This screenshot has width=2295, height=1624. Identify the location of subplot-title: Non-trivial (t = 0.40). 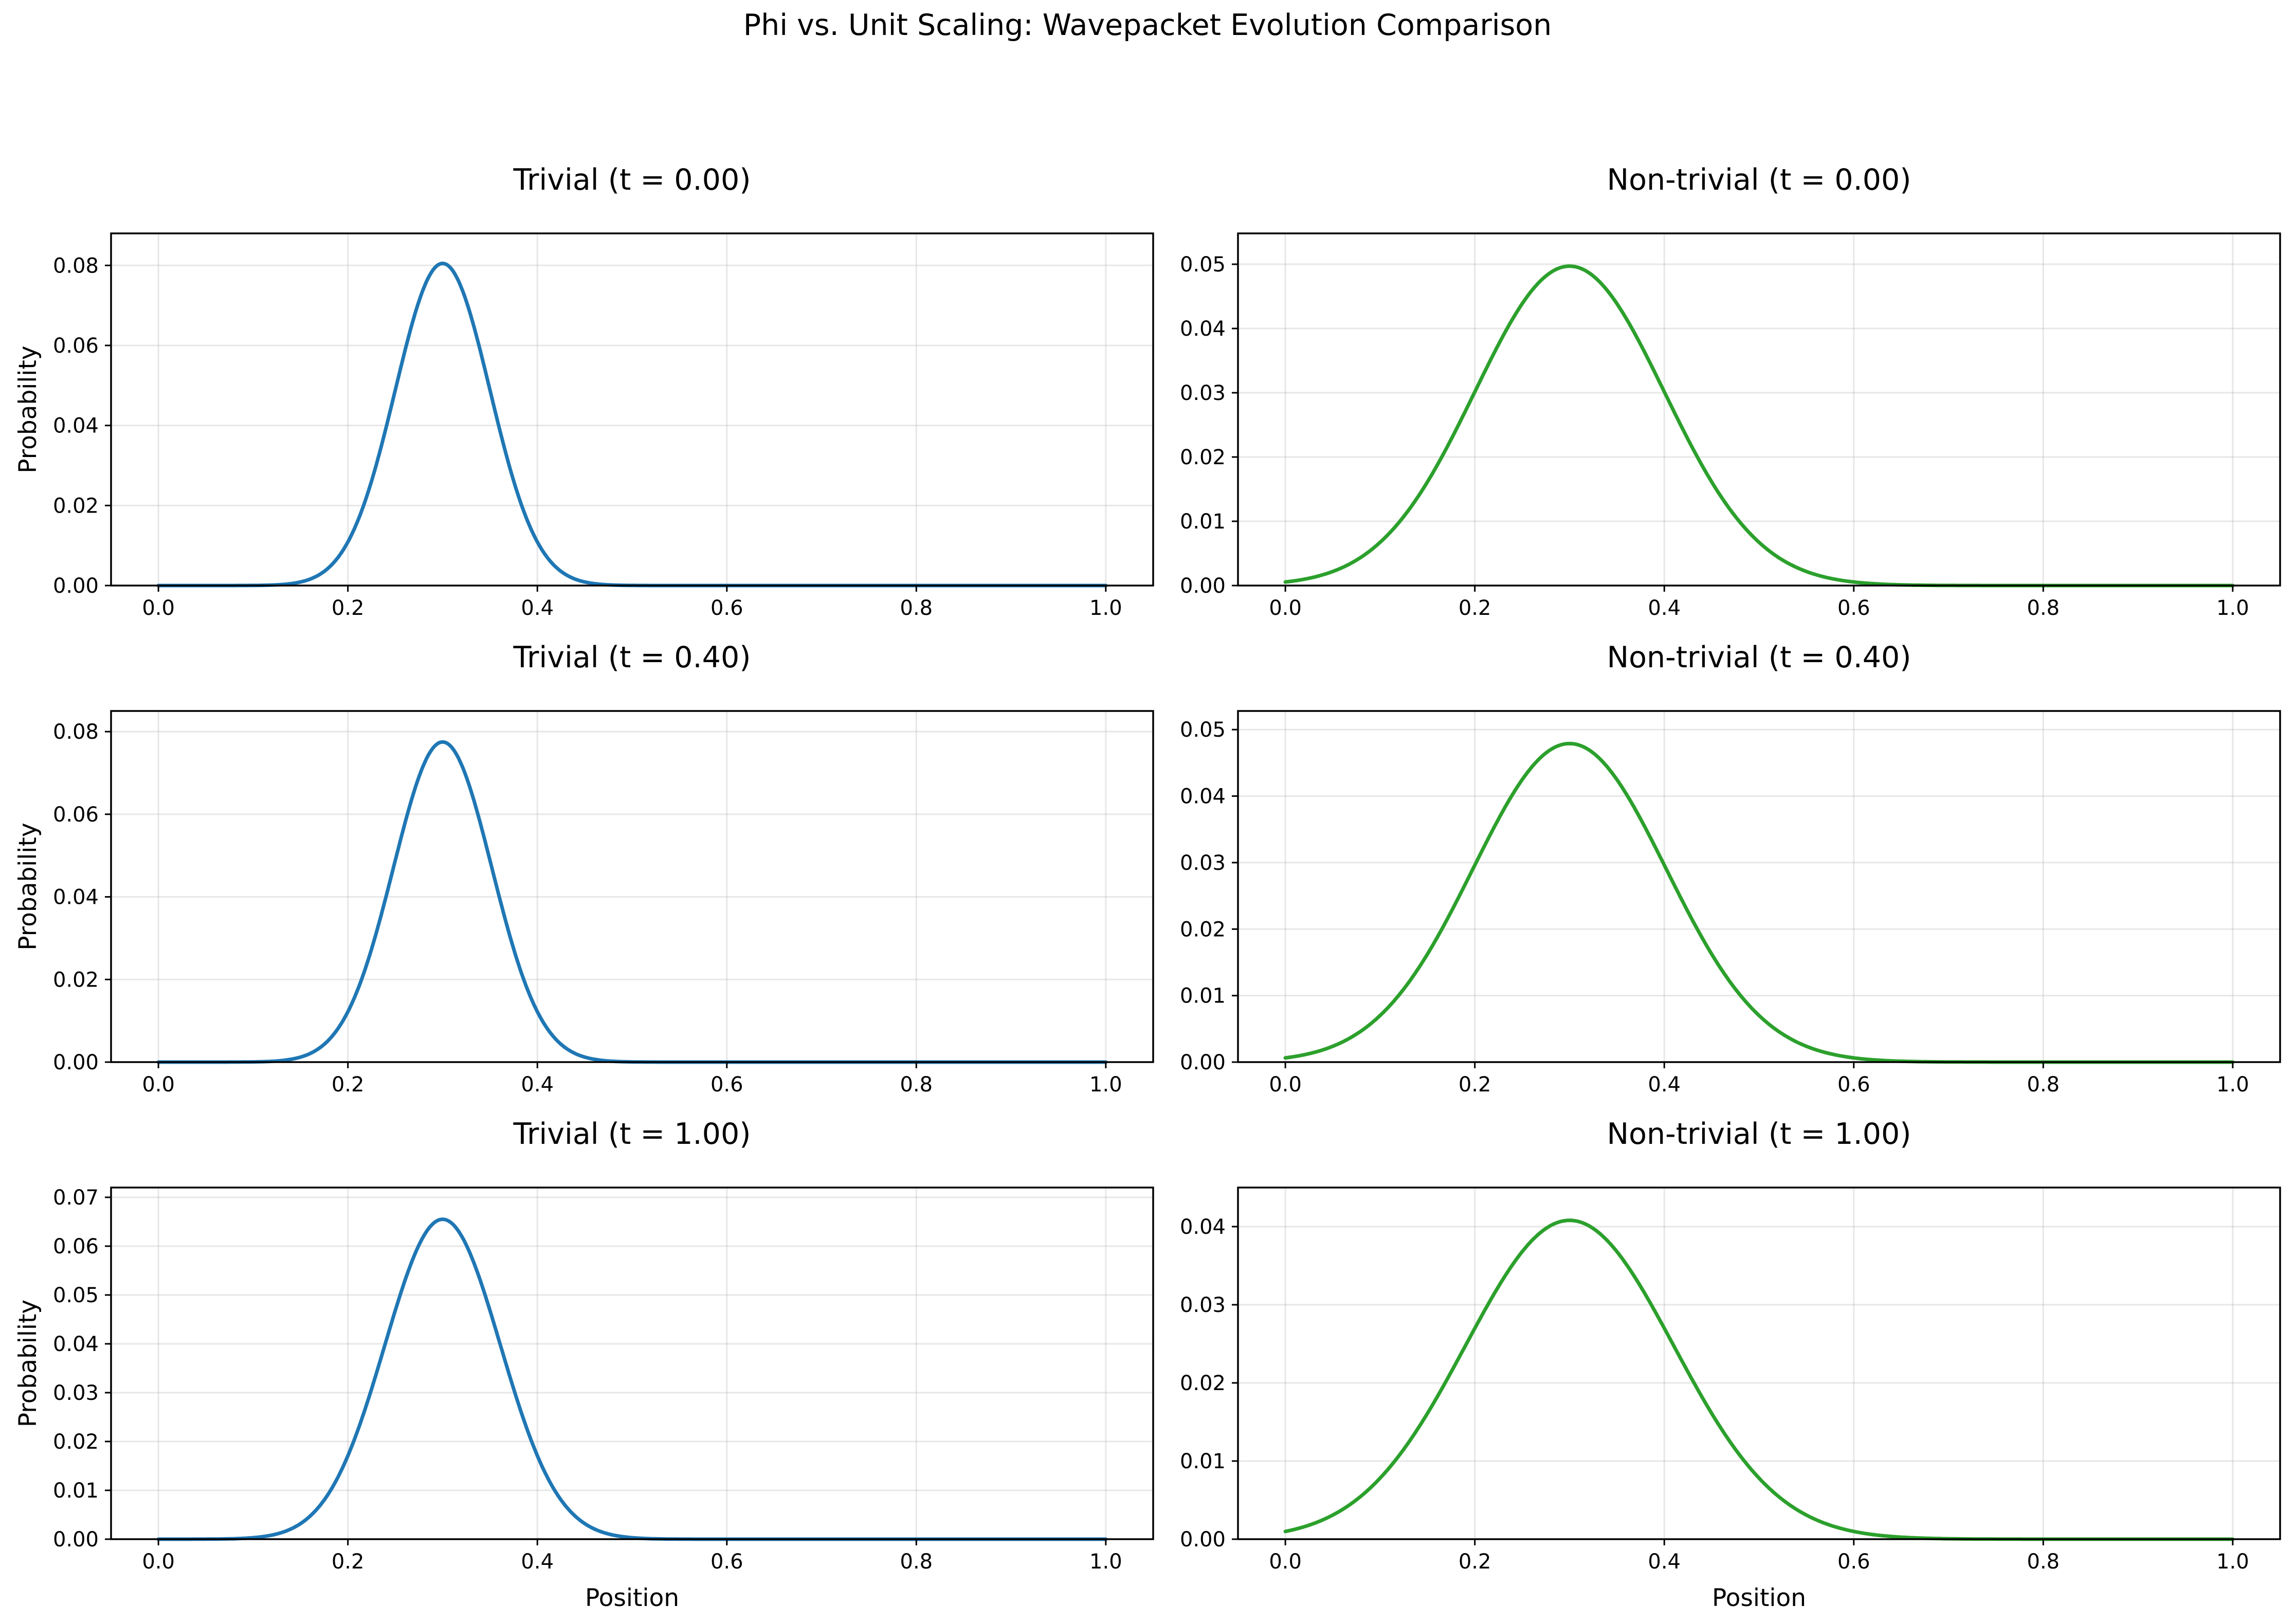
(1759, 657).